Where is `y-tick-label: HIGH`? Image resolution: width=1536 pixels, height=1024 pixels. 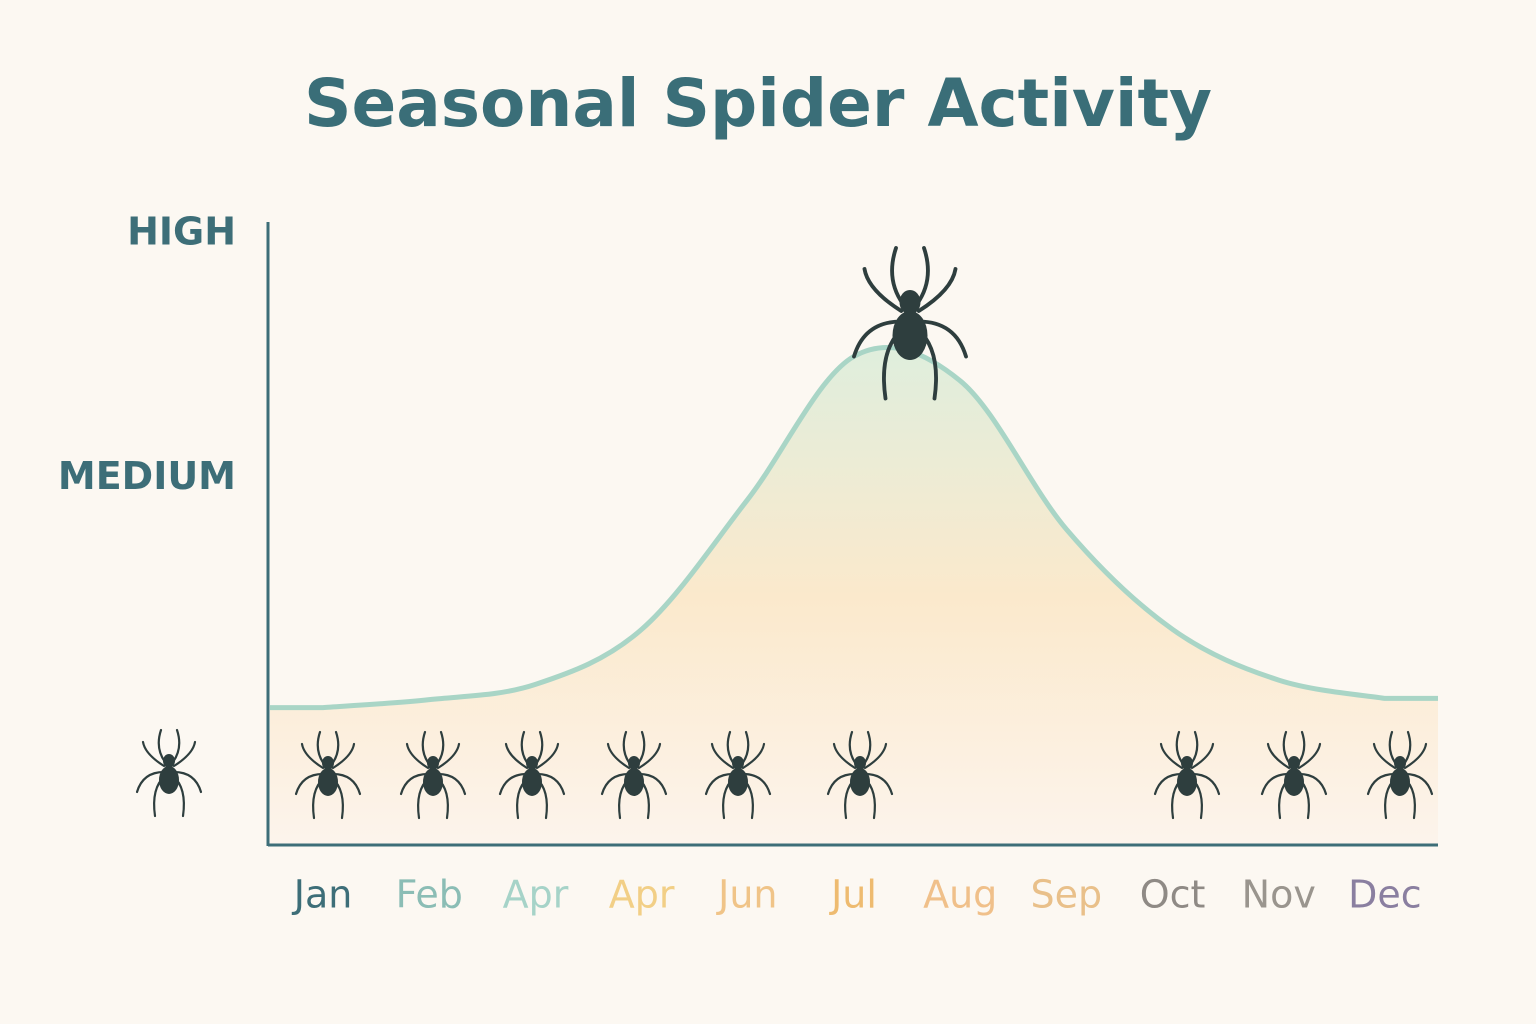 y-tick-label: HIGH is located at coordinates (181, 232).